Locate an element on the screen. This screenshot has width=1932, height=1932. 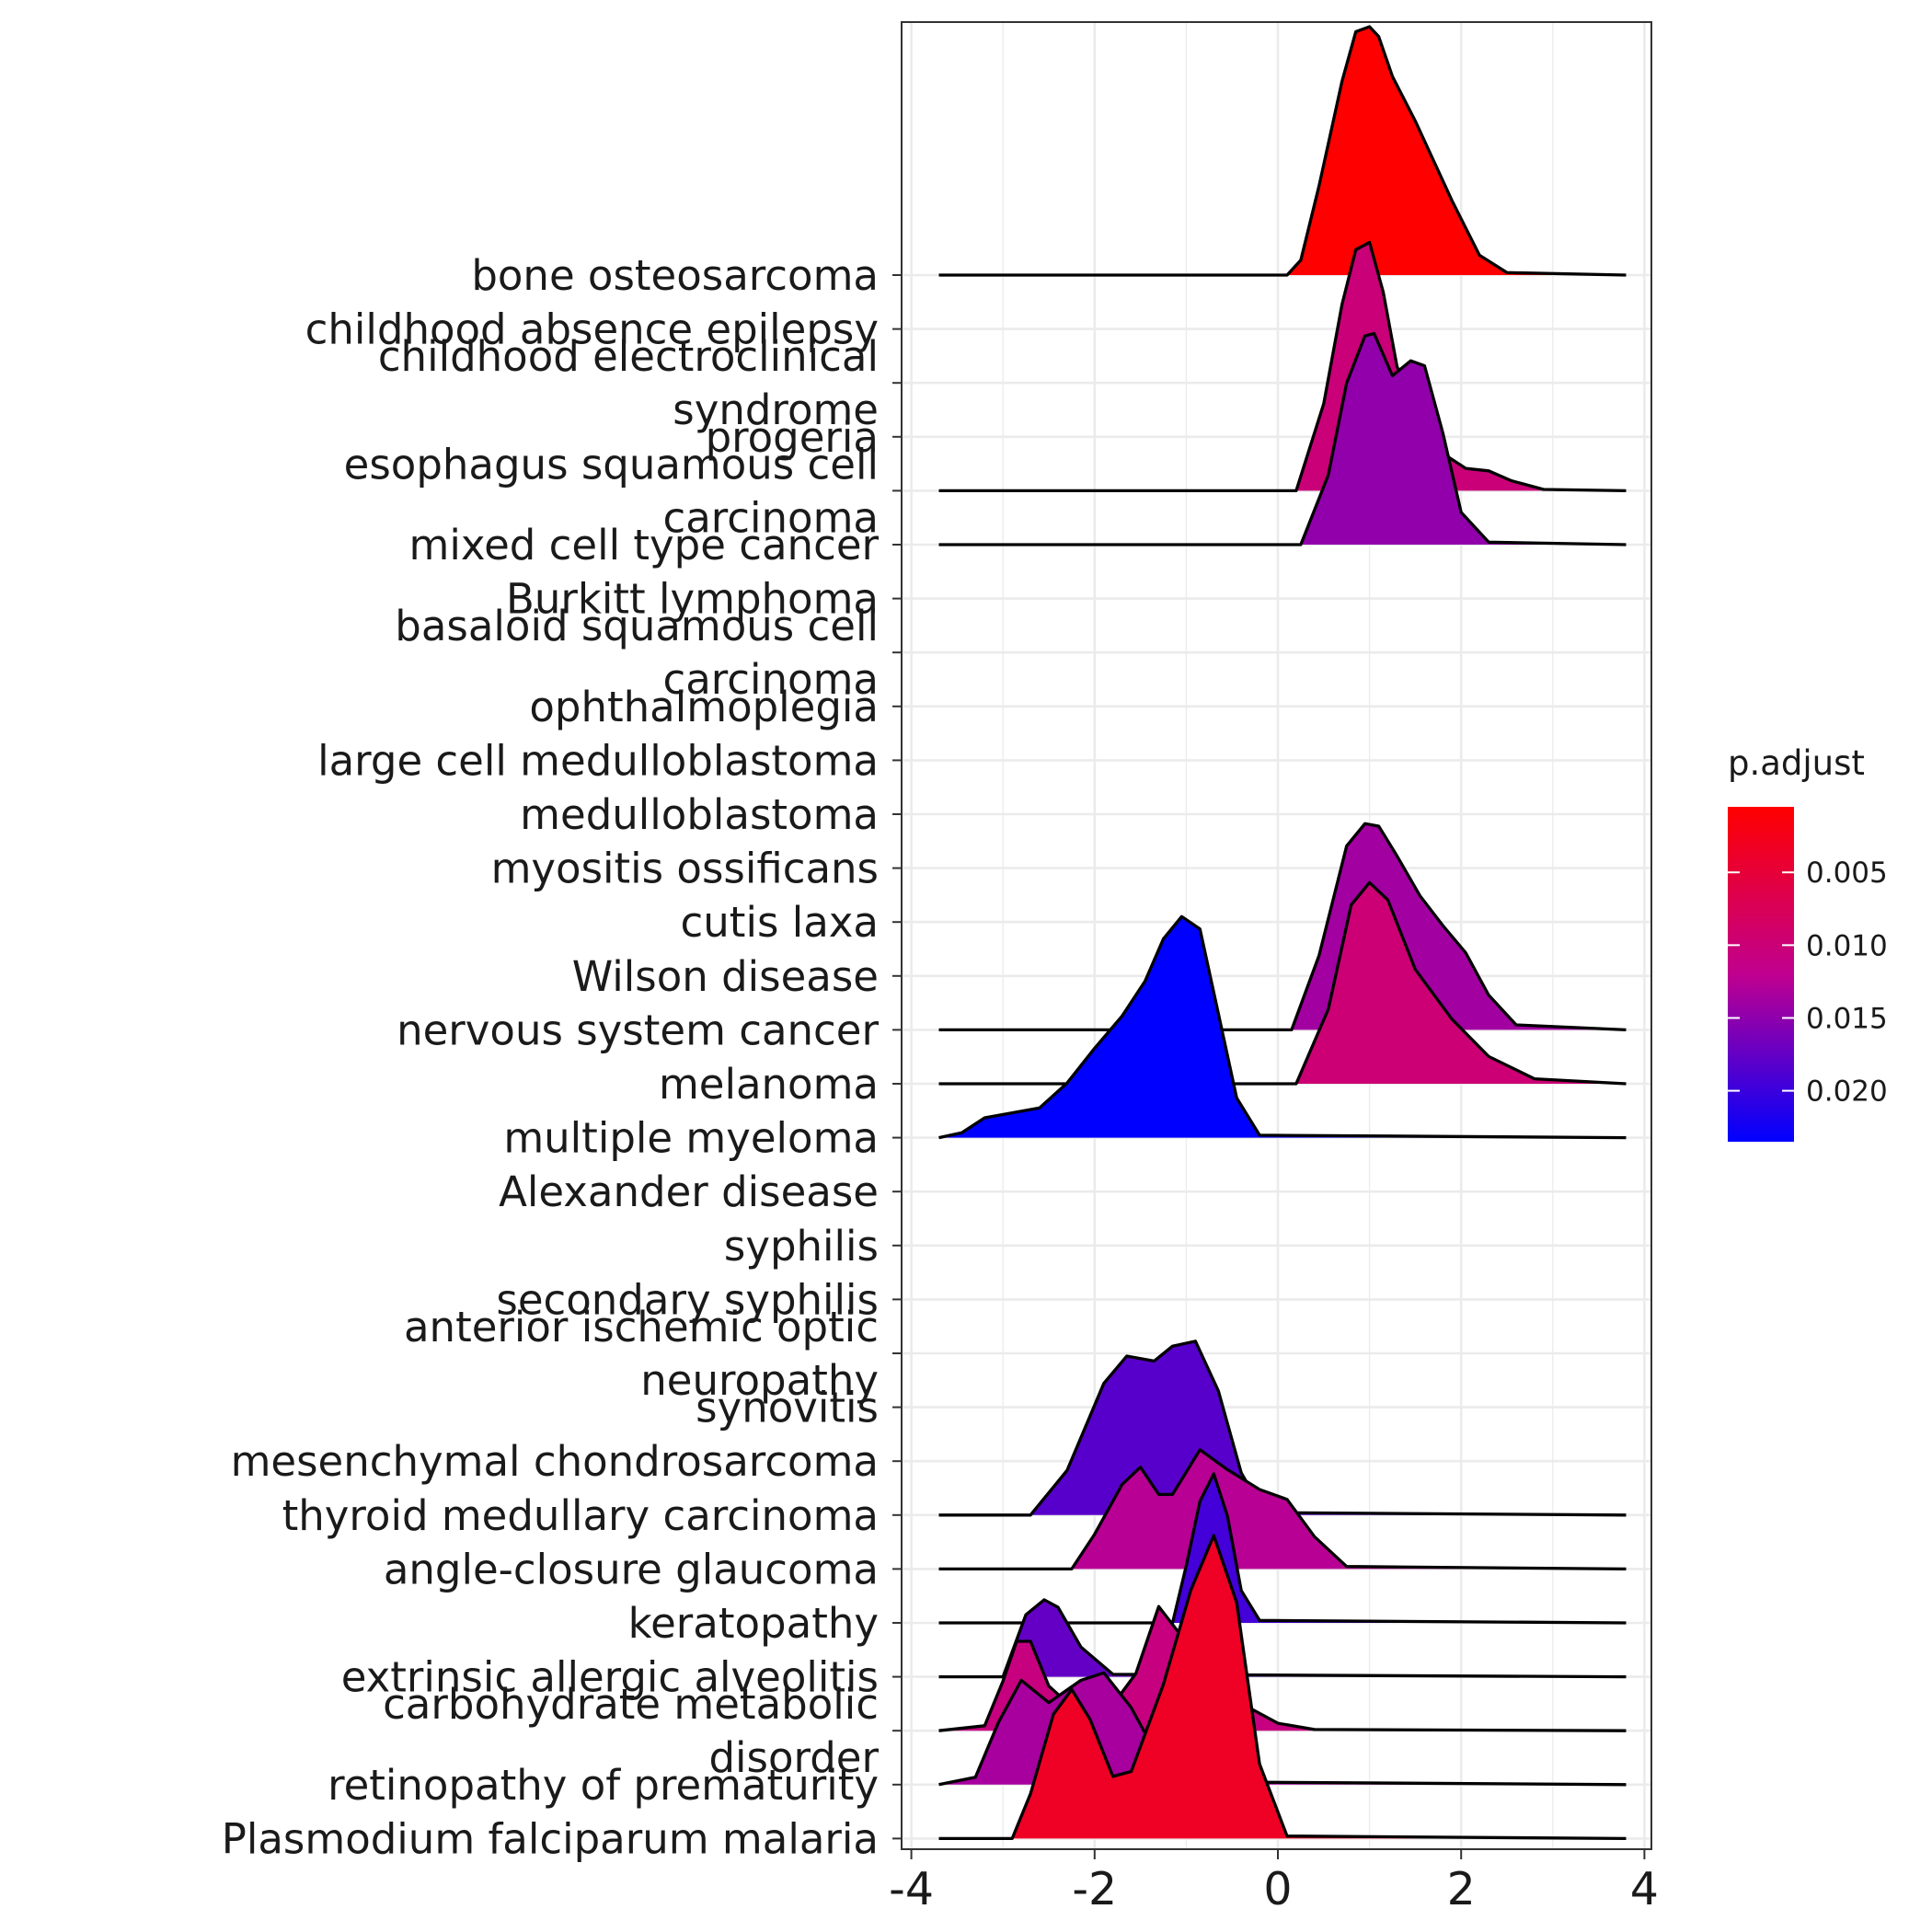
legend: p.adjust 0.005 0.010 0.015 0.020 is located at coordinates (1808, 942).